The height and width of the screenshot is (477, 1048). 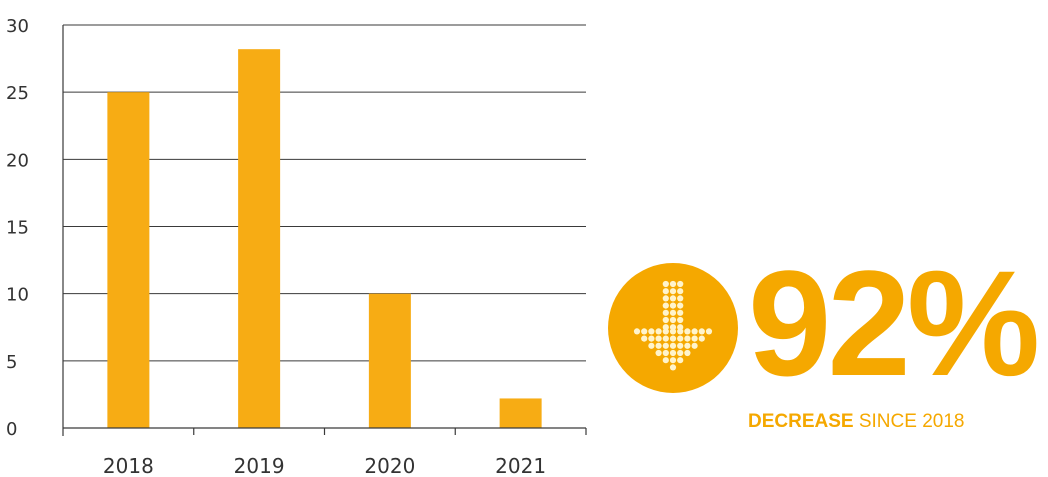 I want to click on x-tick-label: 2019, so click(x=259, y=465).